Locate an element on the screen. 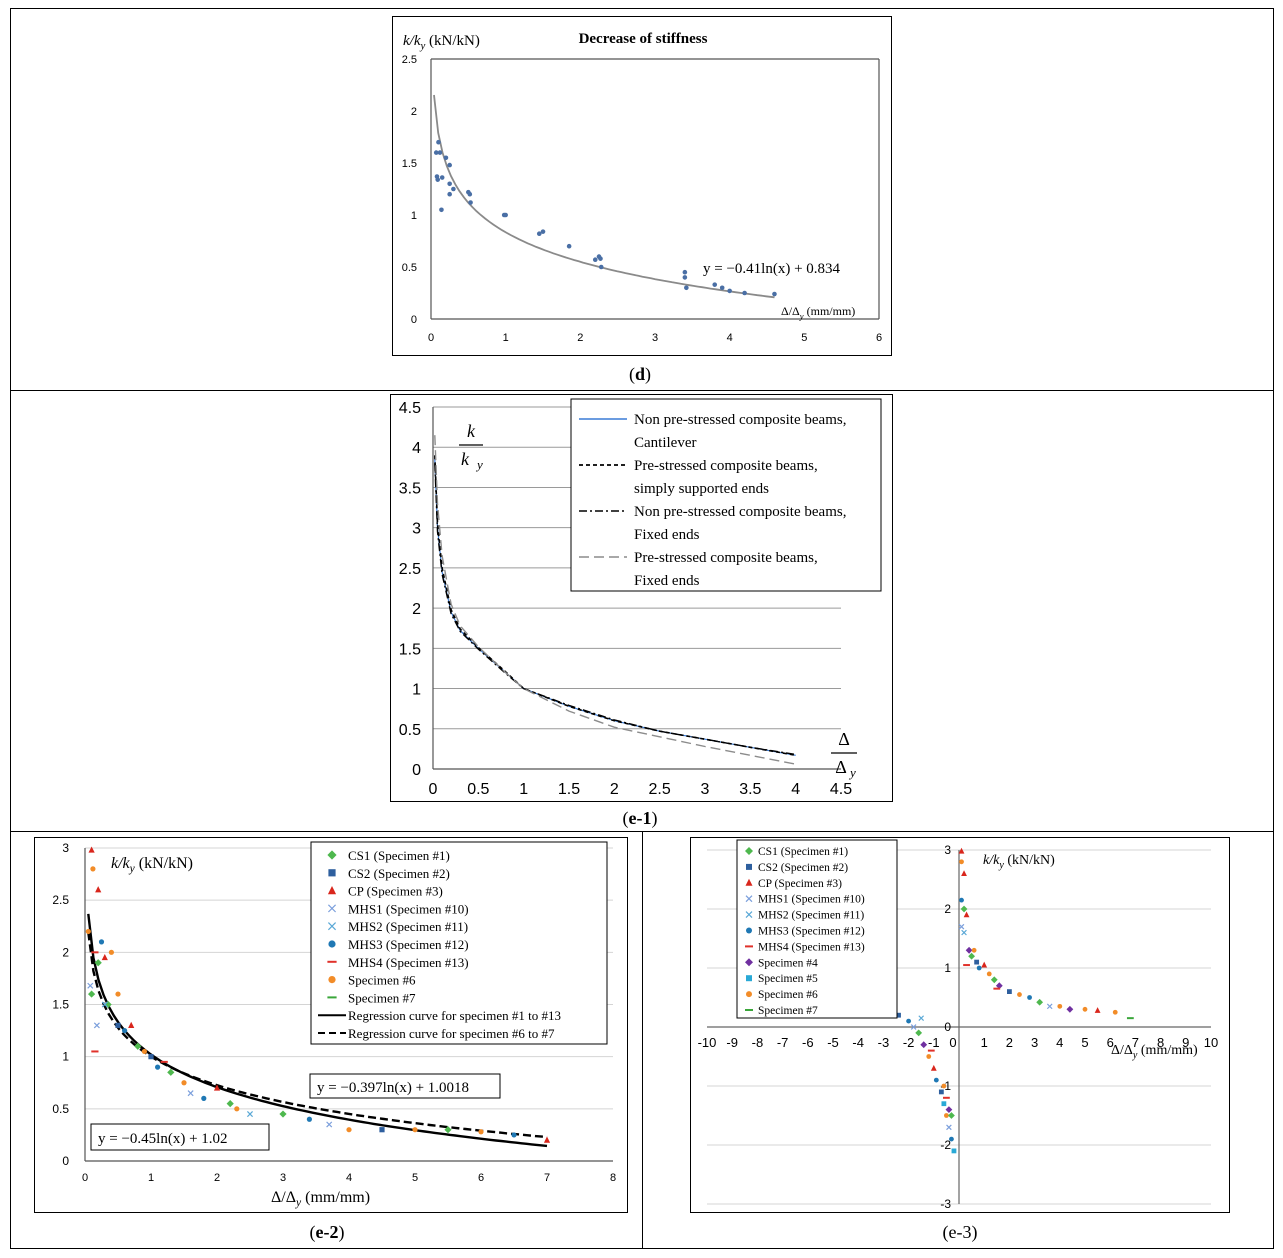 The image size is (1283, 1258). x-tick-label: 3.5 is located at coordinates (750, 789).